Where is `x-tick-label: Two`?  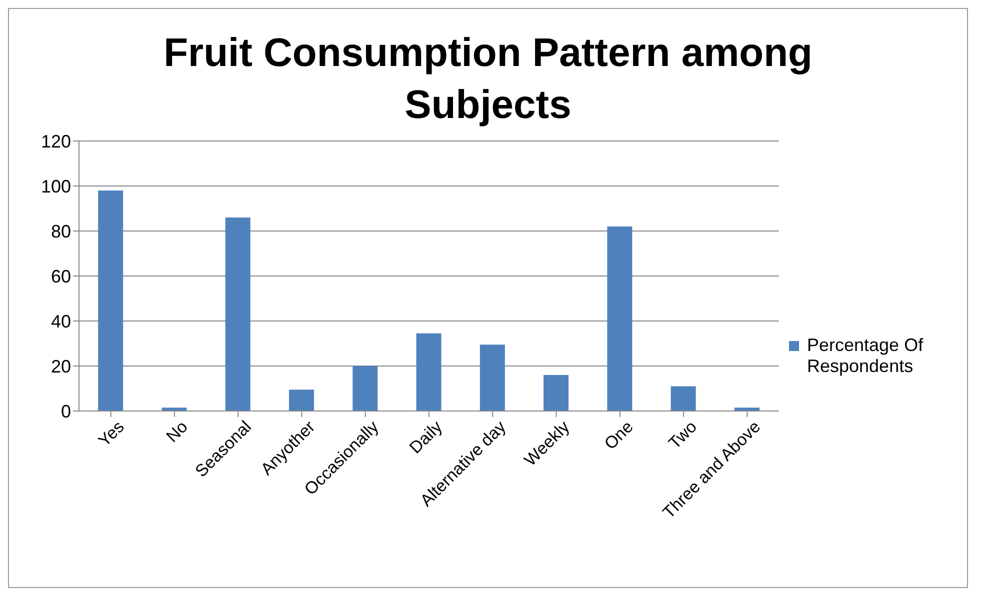 x-tick-label: Two is located at coordinates (683, 435).